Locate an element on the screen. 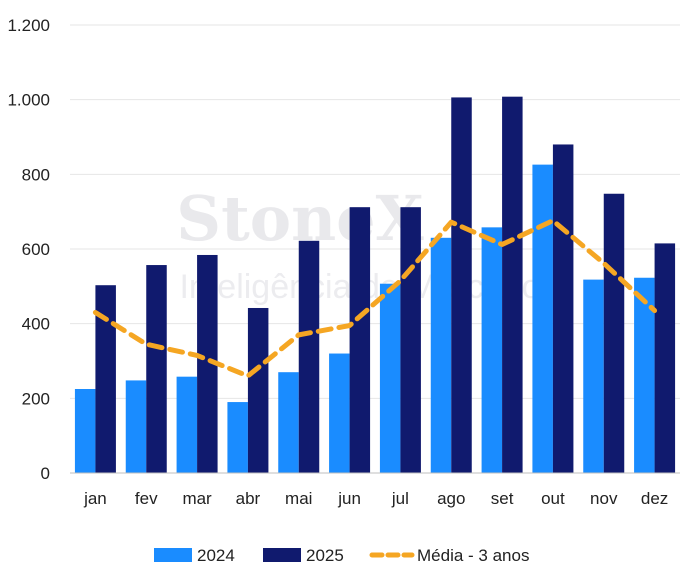  y-tick-label: 800 is located at coordinates (36, 174).